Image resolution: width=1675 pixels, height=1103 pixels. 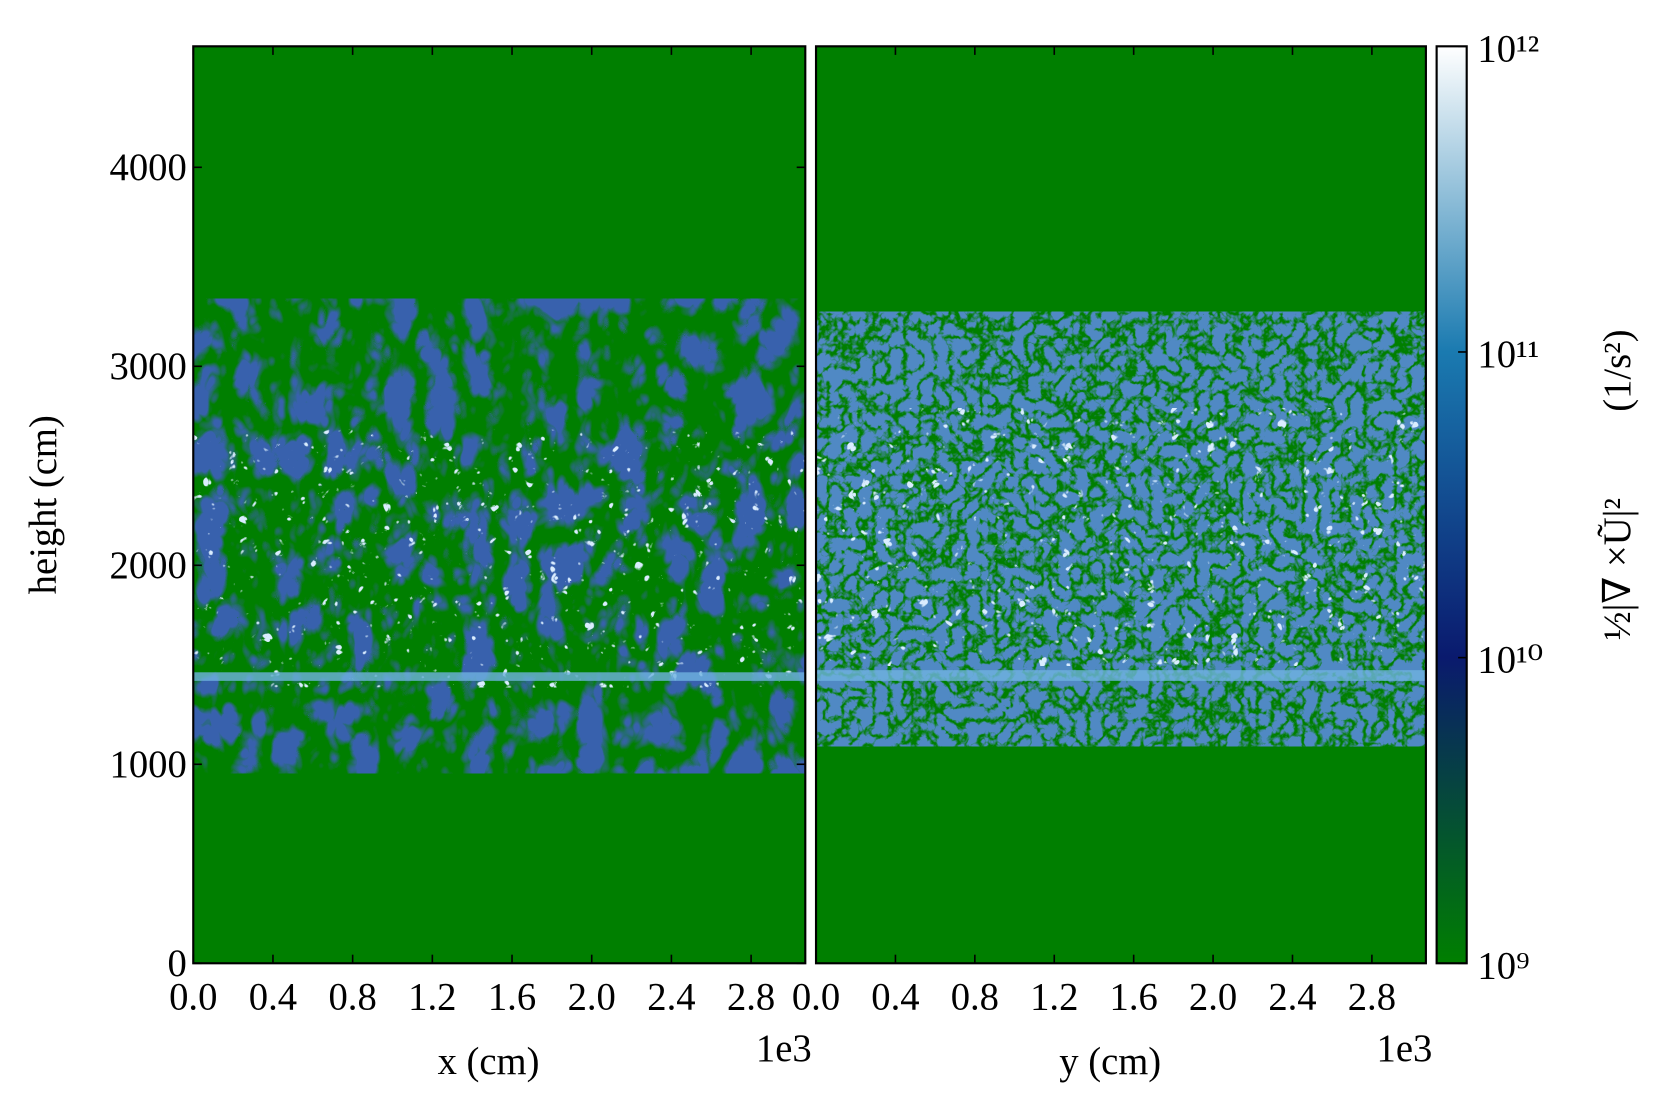 What do you see at coordinates (148, 367) in the screenshot?
I see `y-tick-label: 3000` at bounding box center [148, 367].